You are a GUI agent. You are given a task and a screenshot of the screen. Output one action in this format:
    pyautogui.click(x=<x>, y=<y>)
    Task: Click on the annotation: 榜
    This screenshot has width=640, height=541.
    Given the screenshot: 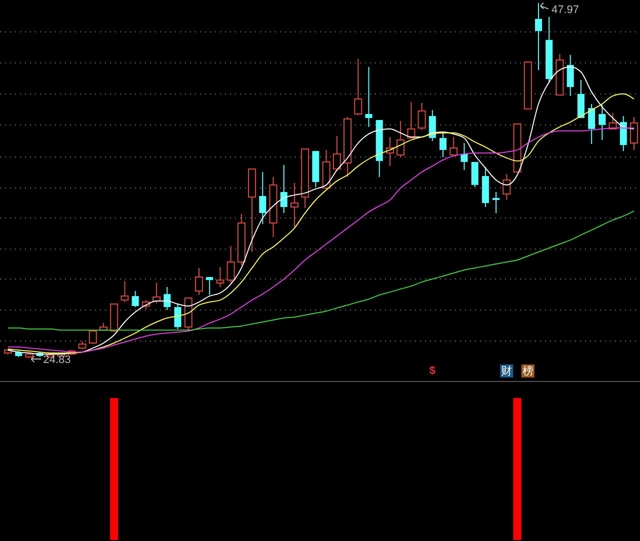 What is the action you would take?
    pyautogui.click(x=528, y=371)
    